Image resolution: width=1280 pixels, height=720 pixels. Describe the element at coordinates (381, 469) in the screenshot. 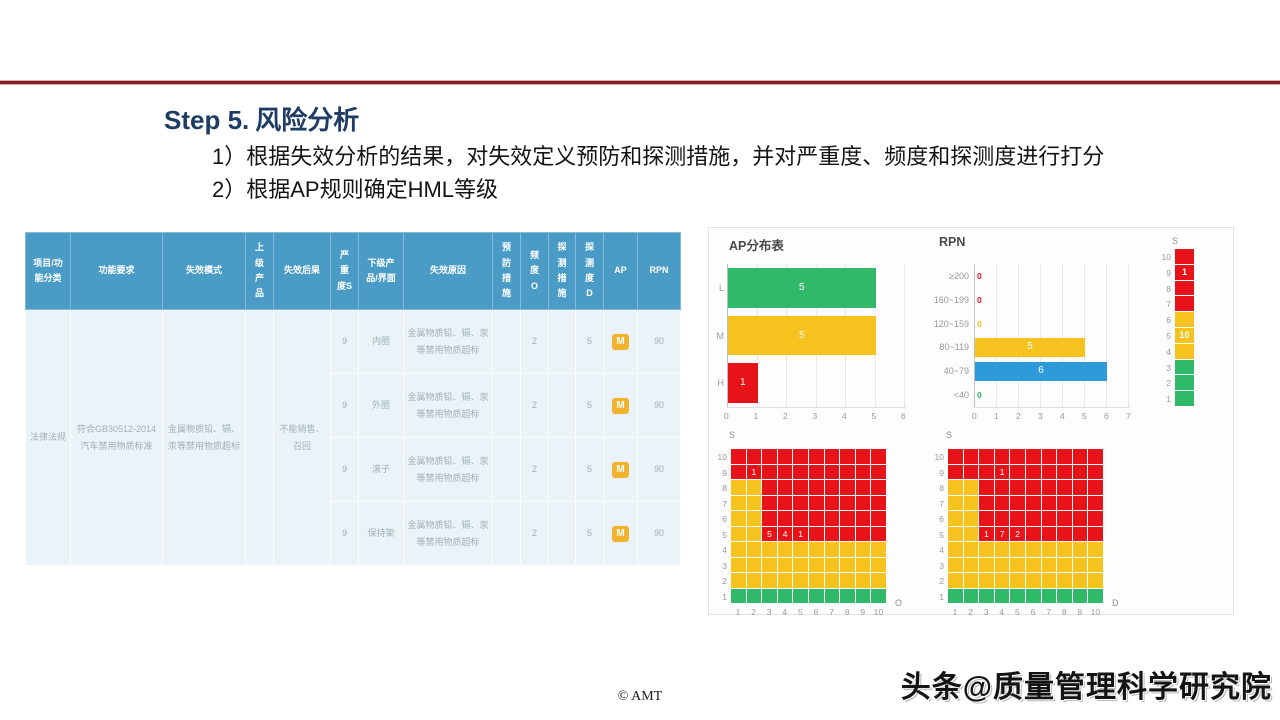

I see `fmea-cell-lower-product: 滚子` at that location.